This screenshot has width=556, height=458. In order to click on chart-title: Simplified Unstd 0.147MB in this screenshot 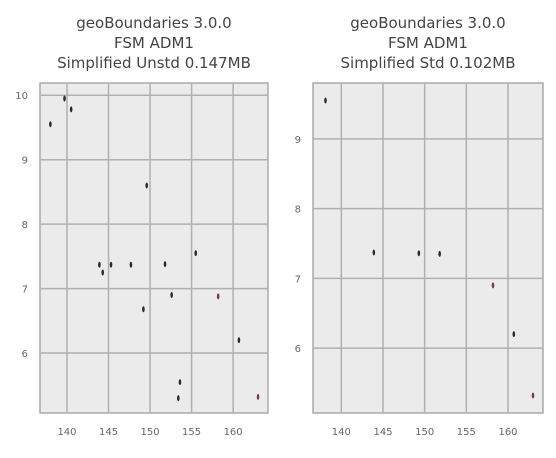, I will do `click(154, 63)`.